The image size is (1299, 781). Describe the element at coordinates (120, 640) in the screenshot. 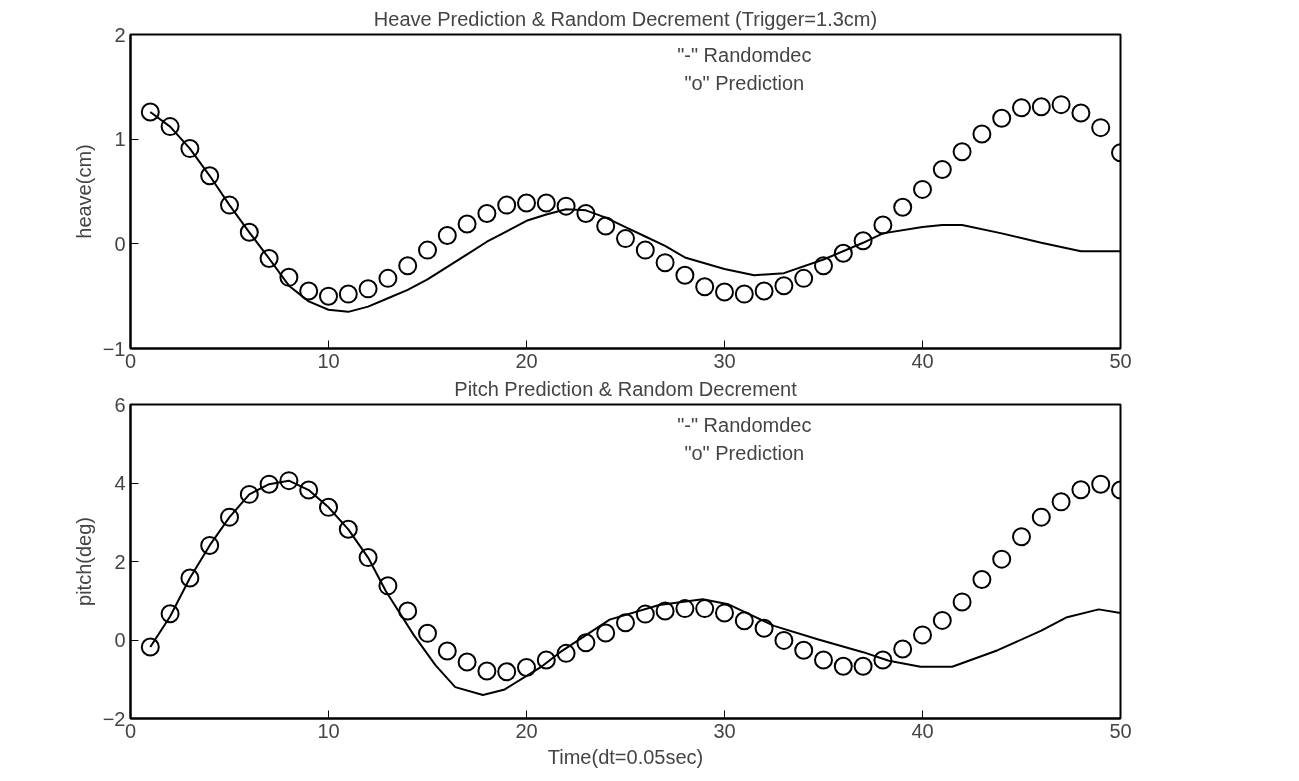

I see `y-tick-label: 0` at that location.